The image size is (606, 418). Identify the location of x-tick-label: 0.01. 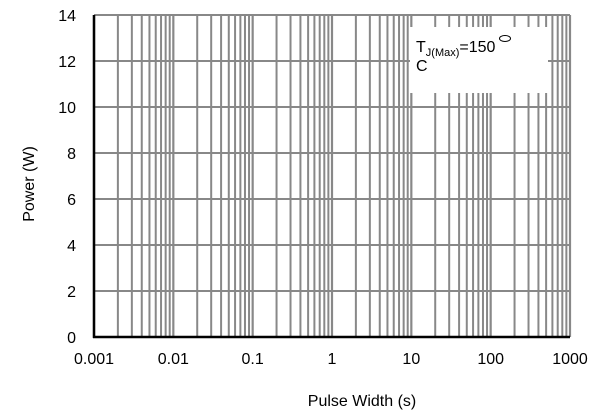
(173, 359).